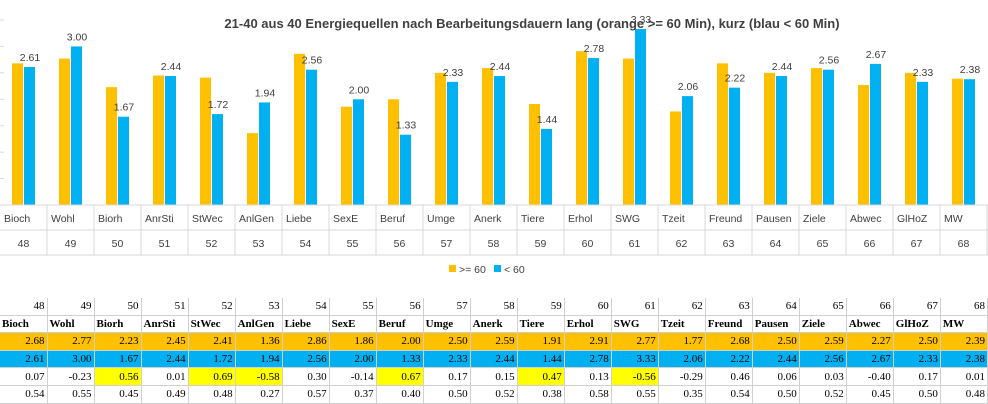  I want to click on table-cell: 54, so click(306, 307).